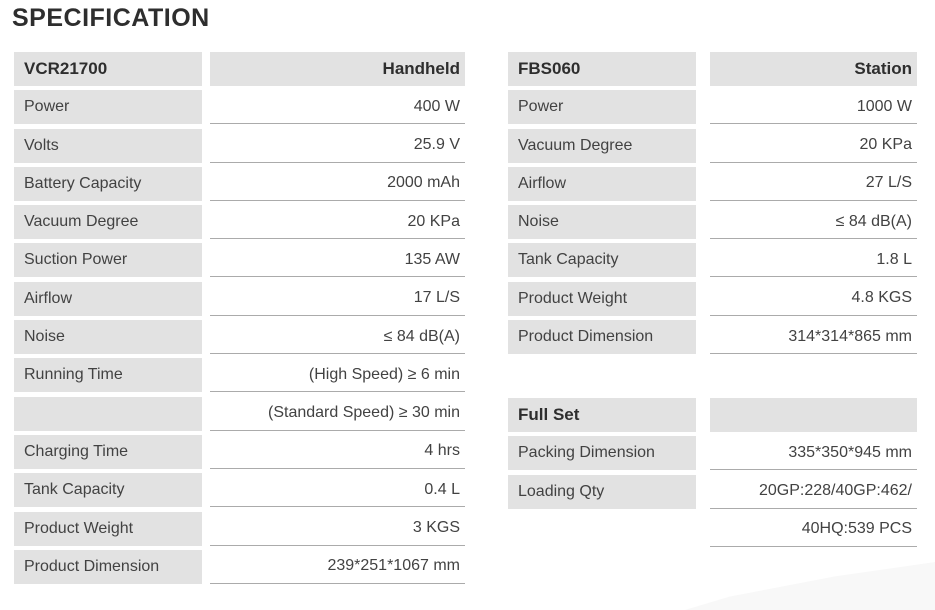  I want to click on row-value: 27 L/S, so click(813, 184).